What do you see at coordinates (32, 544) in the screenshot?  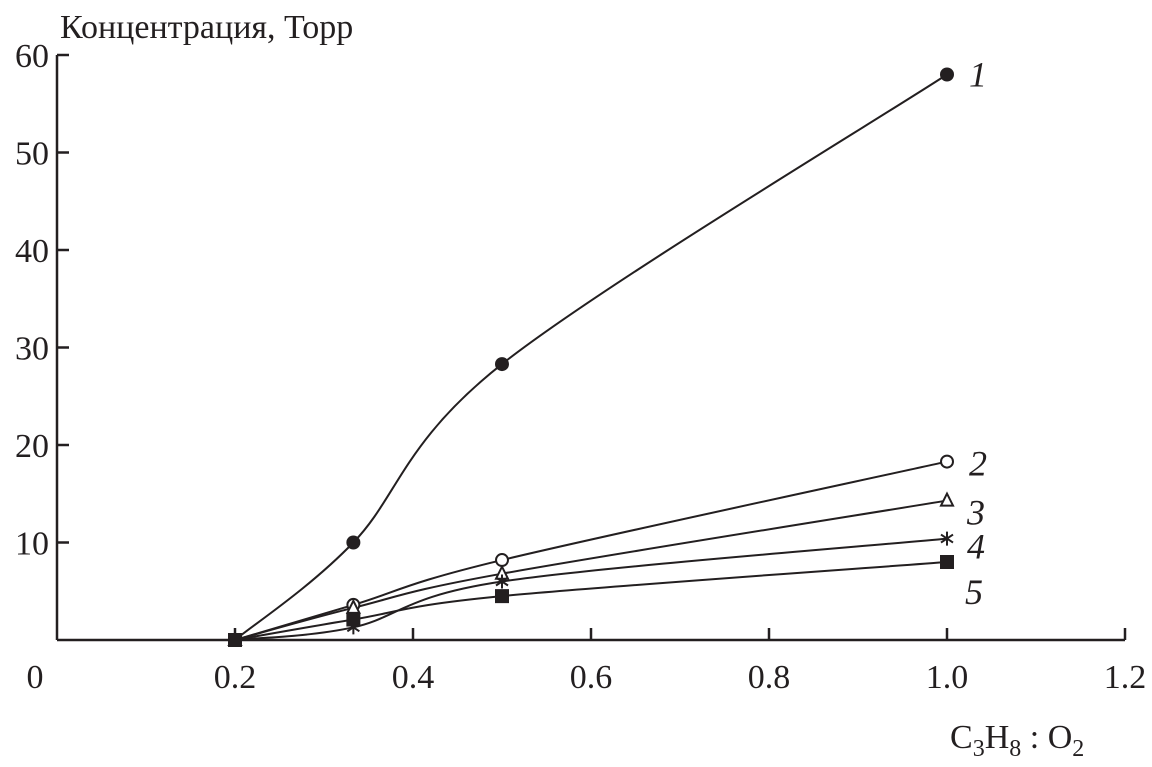 I see `y-tick-label: 10` at bounding box center [32, 544].